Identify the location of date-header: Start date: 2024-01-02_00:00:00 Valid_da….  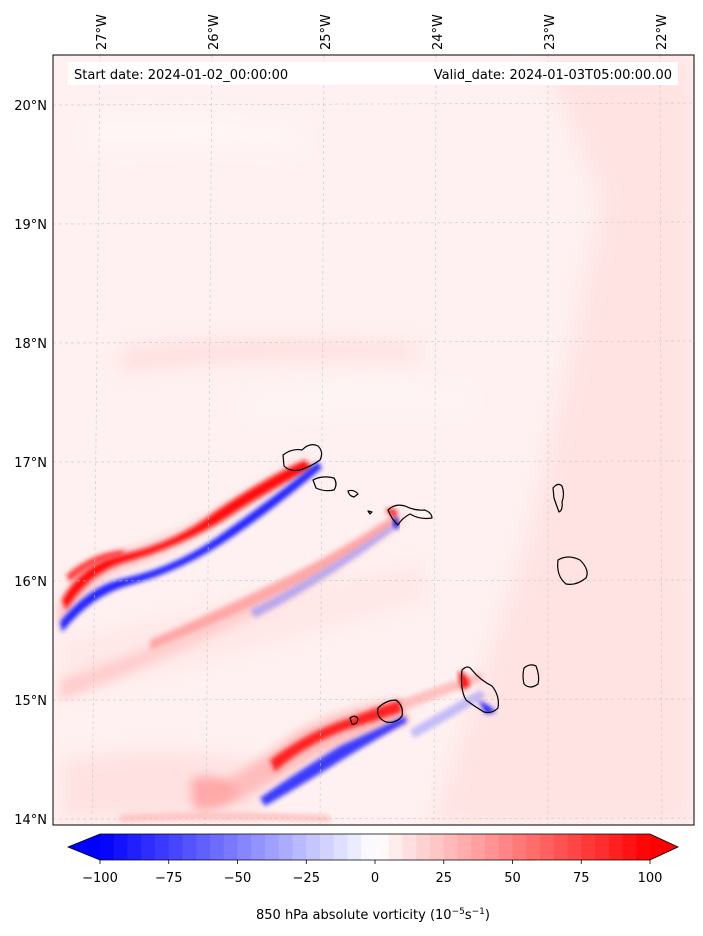
(373, 73).